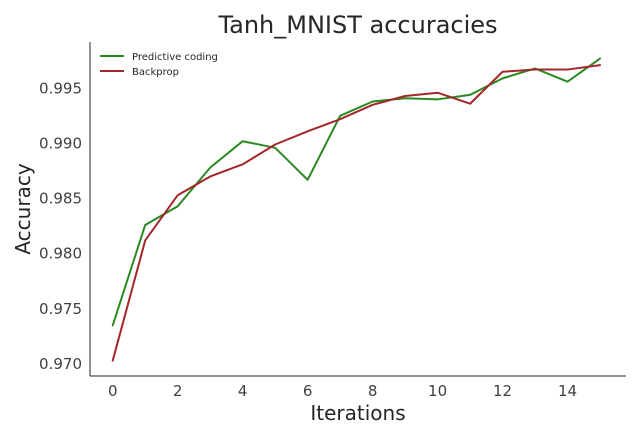 The width and height of the screenshot is (640, 440). What do you see at coordinates (357, 25) in the screenshot?
I see `chart-title: Tanh_MNIST accuracies` at bounding box center [357, 25].